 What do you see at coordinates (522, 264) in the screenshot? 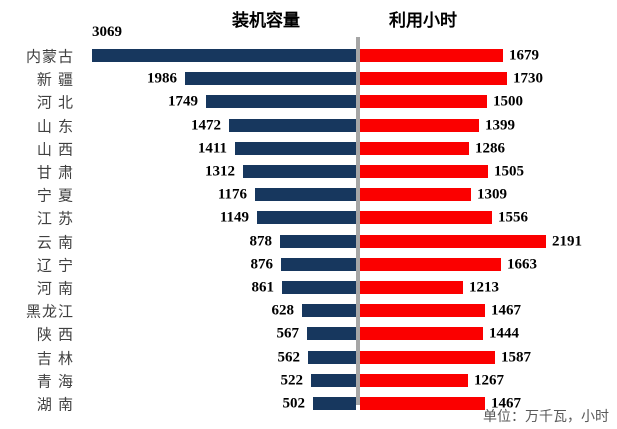
I see `hours-value-label: 1663` at bounding box center [522, 264].